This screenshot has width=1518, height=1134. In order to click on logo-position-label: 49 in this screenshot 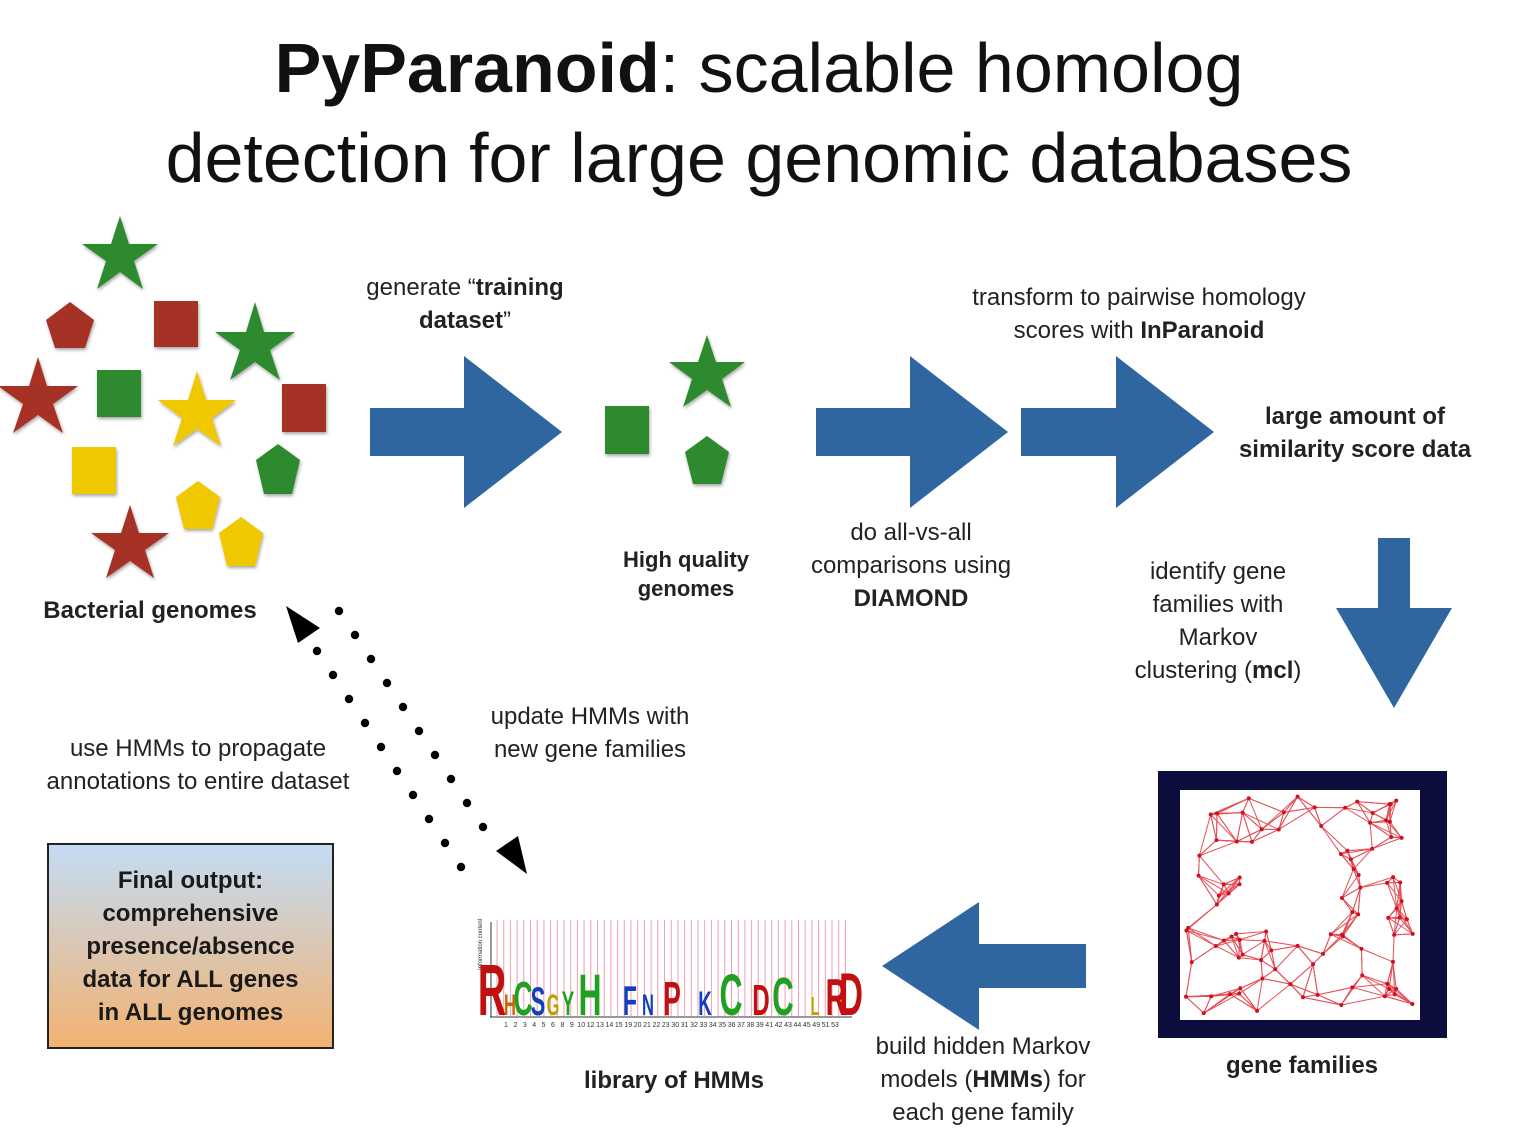, I will do `click(816, 1025)`.